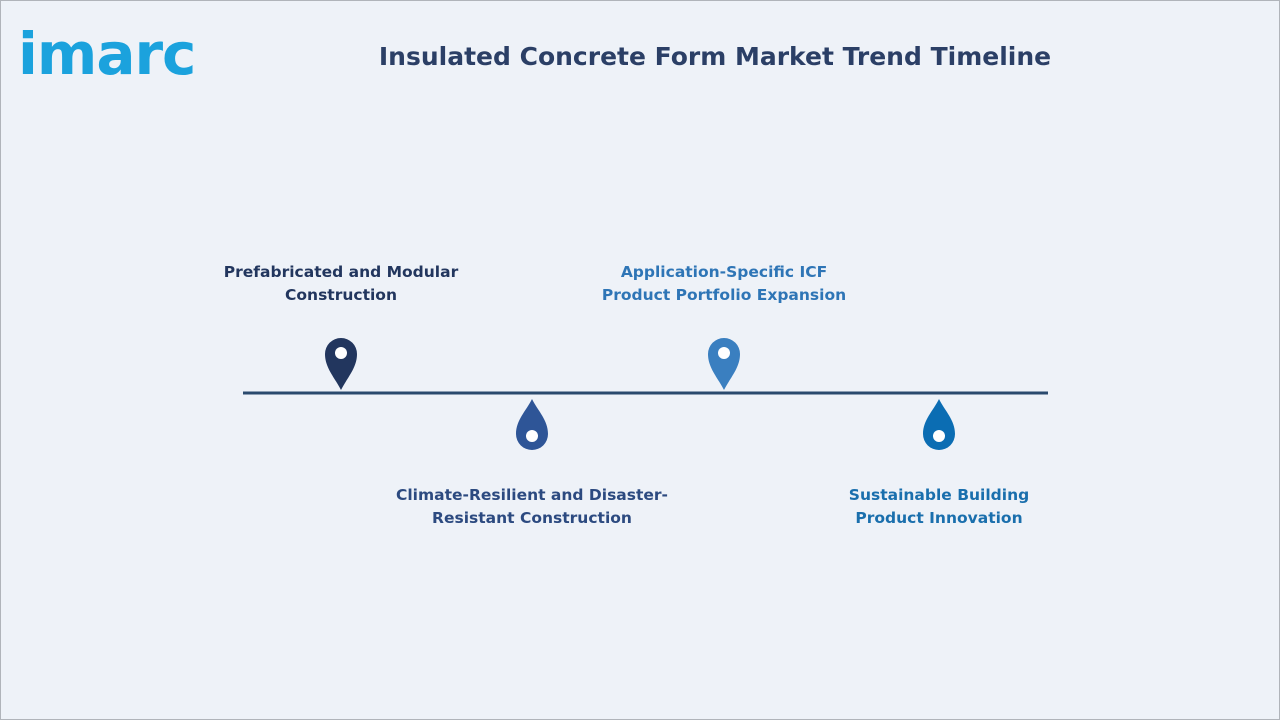 The width and height of the screenshot is (1280, 720). What do you see at coordinates (532, 518) in the screenshot?
I see `item-label: Resistant Construction` at bounding box center [532, 518].